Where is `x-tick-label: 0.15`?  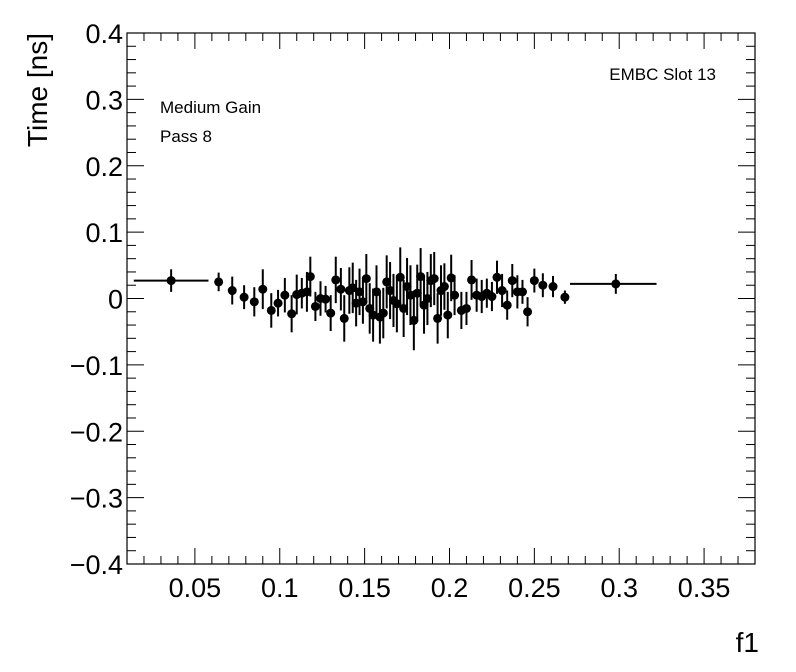 x-tick-label: 0.15 is located at coordinates (364, 588).